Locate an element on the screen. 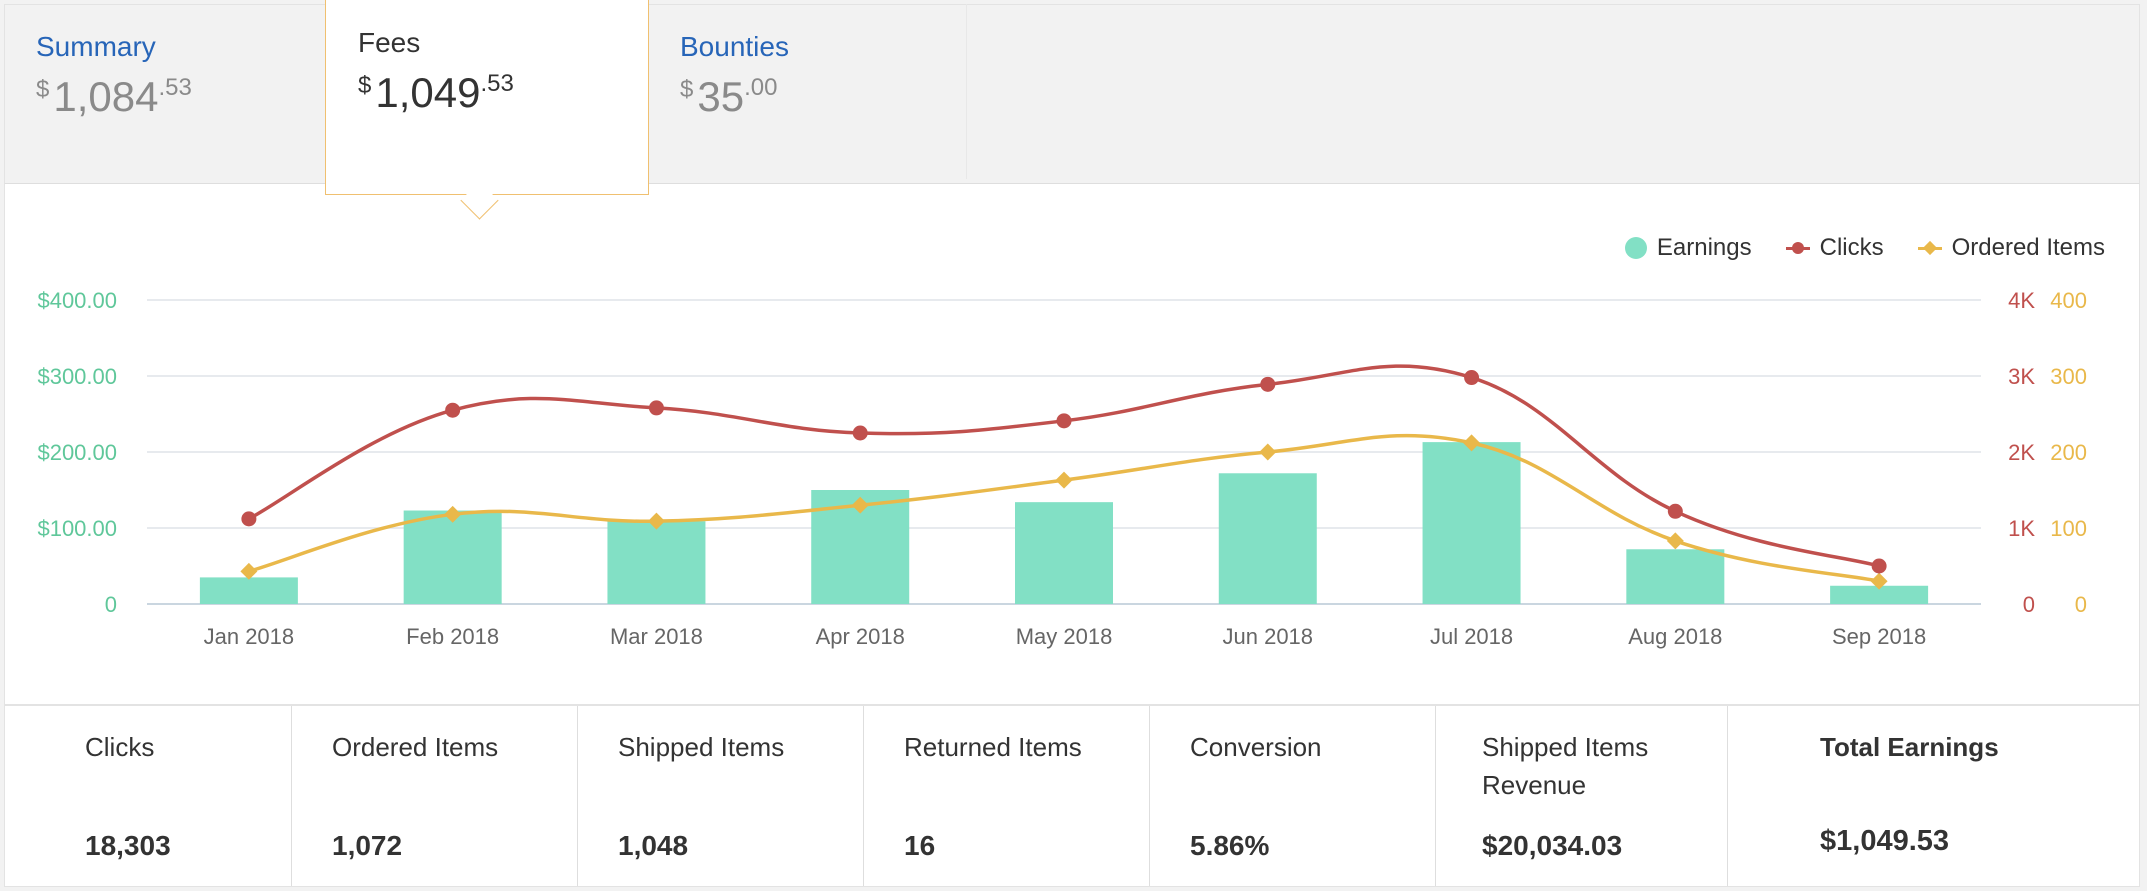  y-left-tick-label: $300.00 is located at coordinates (77, 376).